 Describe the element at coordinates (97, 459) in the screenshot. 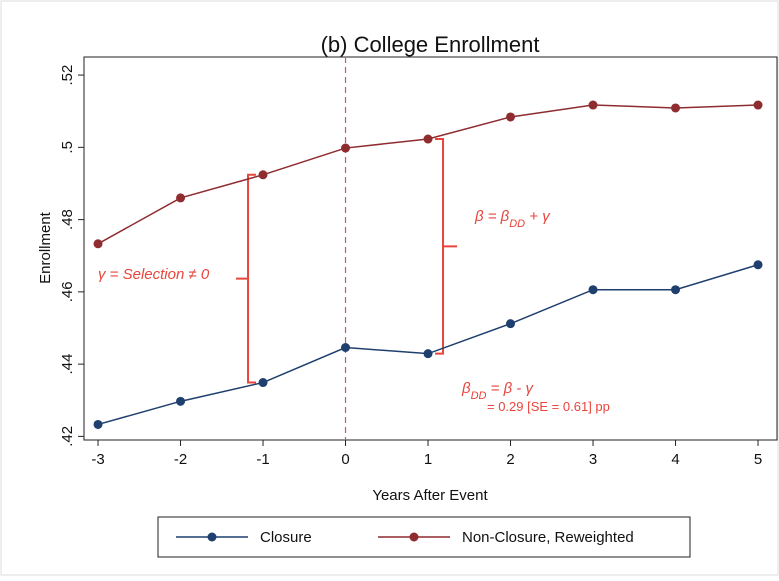

I see `x-tick-label: -3` at that location.